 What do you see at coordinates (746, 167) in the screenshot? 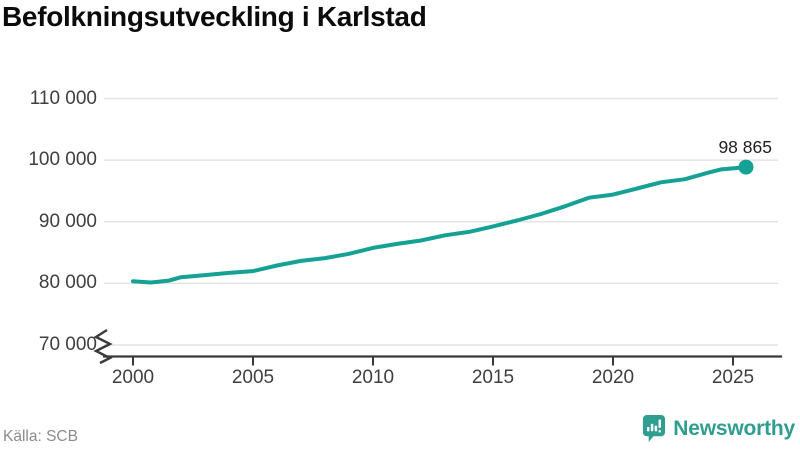
I see `latest-value-dot` at bounding box center [746, 167].